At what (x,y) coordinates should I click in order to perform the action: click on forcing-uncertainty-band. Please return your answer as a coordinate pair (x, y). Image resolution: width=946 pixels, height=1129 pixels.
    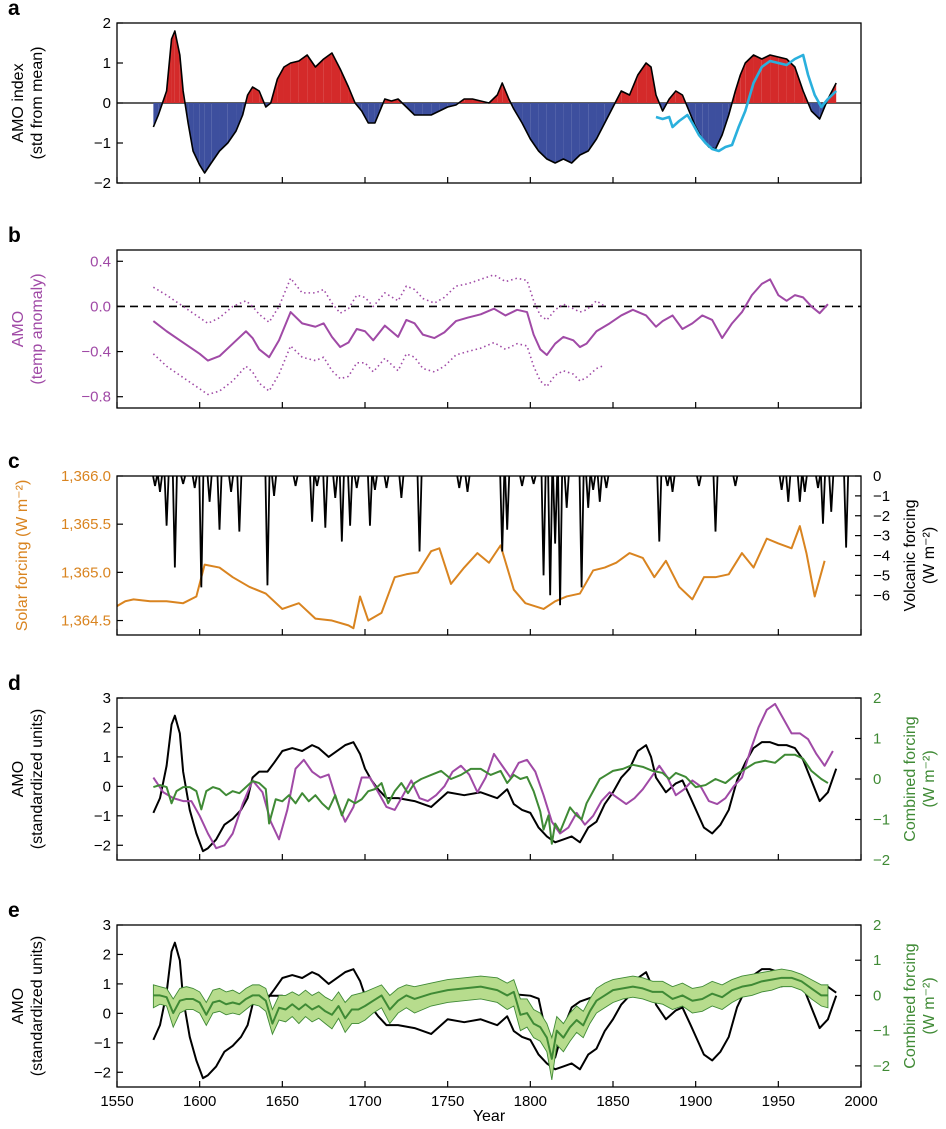
    Looking at the image, I should click on (490, 1024).